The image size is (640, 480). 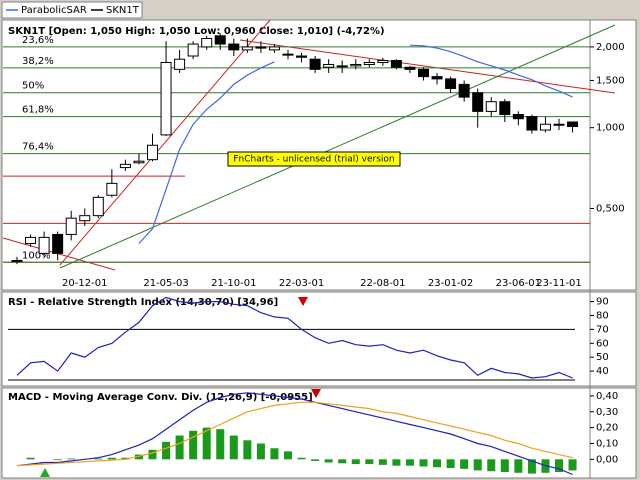 What do you see at coordinates (602, 357) in the screenshot?
I see `y-tick-label: 50` at bounding box center [602, 357].